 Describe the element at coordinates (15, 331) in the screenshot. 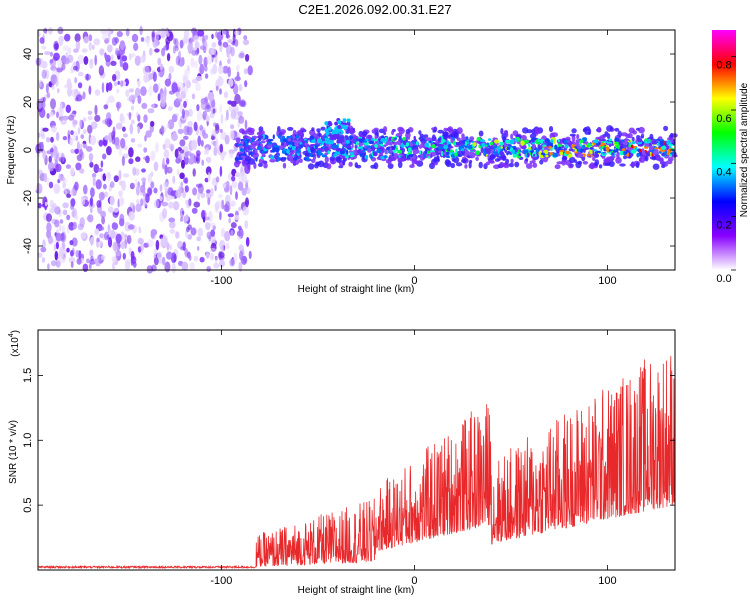

I see `scale-suffix: )` at that location.